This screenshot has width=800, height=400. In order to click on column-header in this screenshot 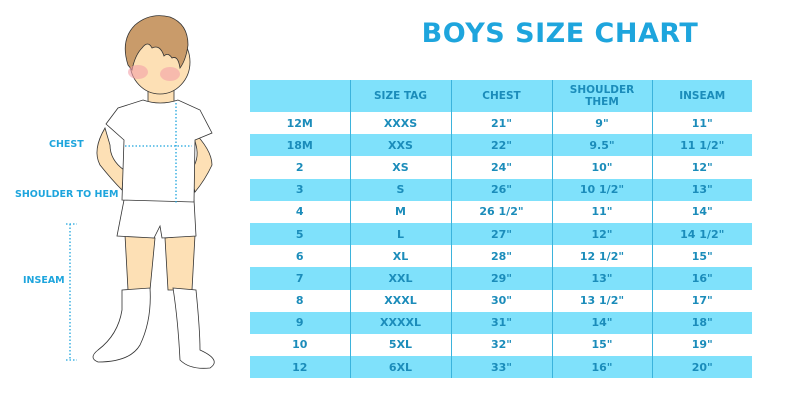, I will do `click(300, 96)`.